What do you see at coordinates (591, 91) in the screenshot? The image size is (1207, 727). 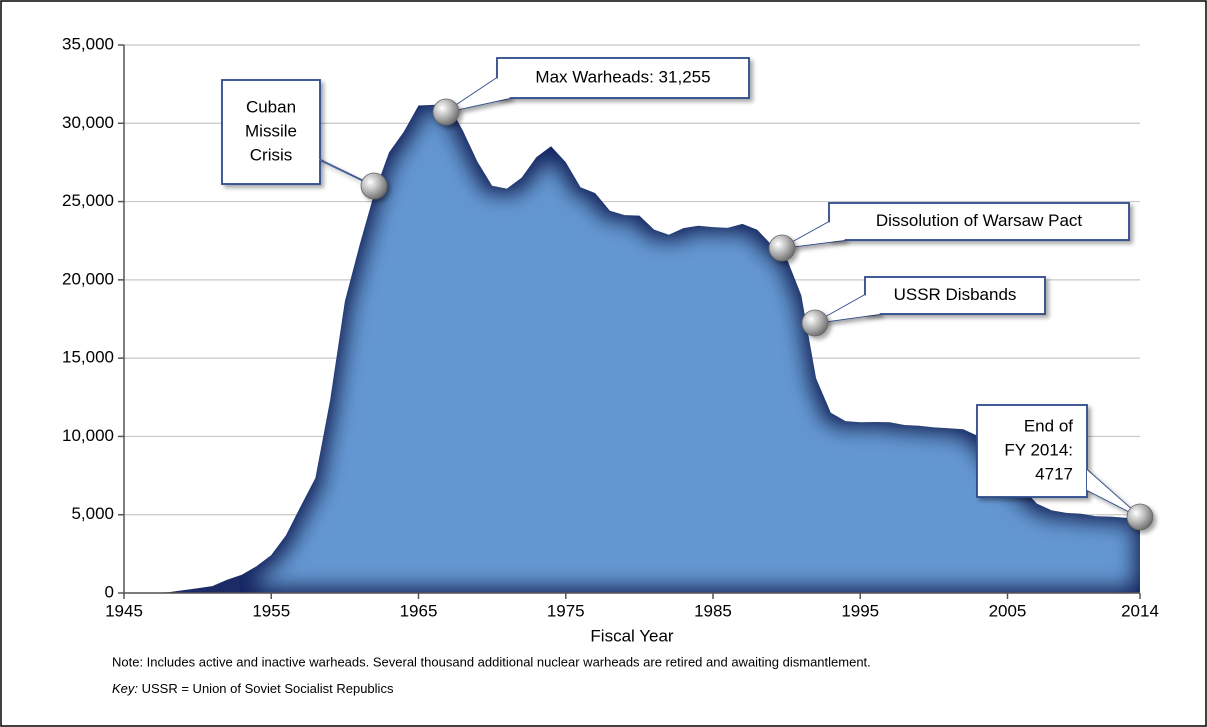 I see `callout: Max Warheads: 31,255` at bounding box center [591, 91].